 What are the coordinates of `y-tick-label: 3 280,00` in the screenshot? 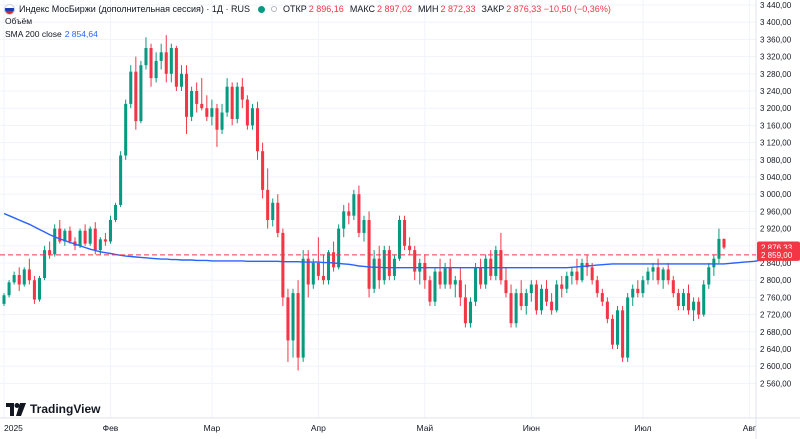 It's located at (776, 74).